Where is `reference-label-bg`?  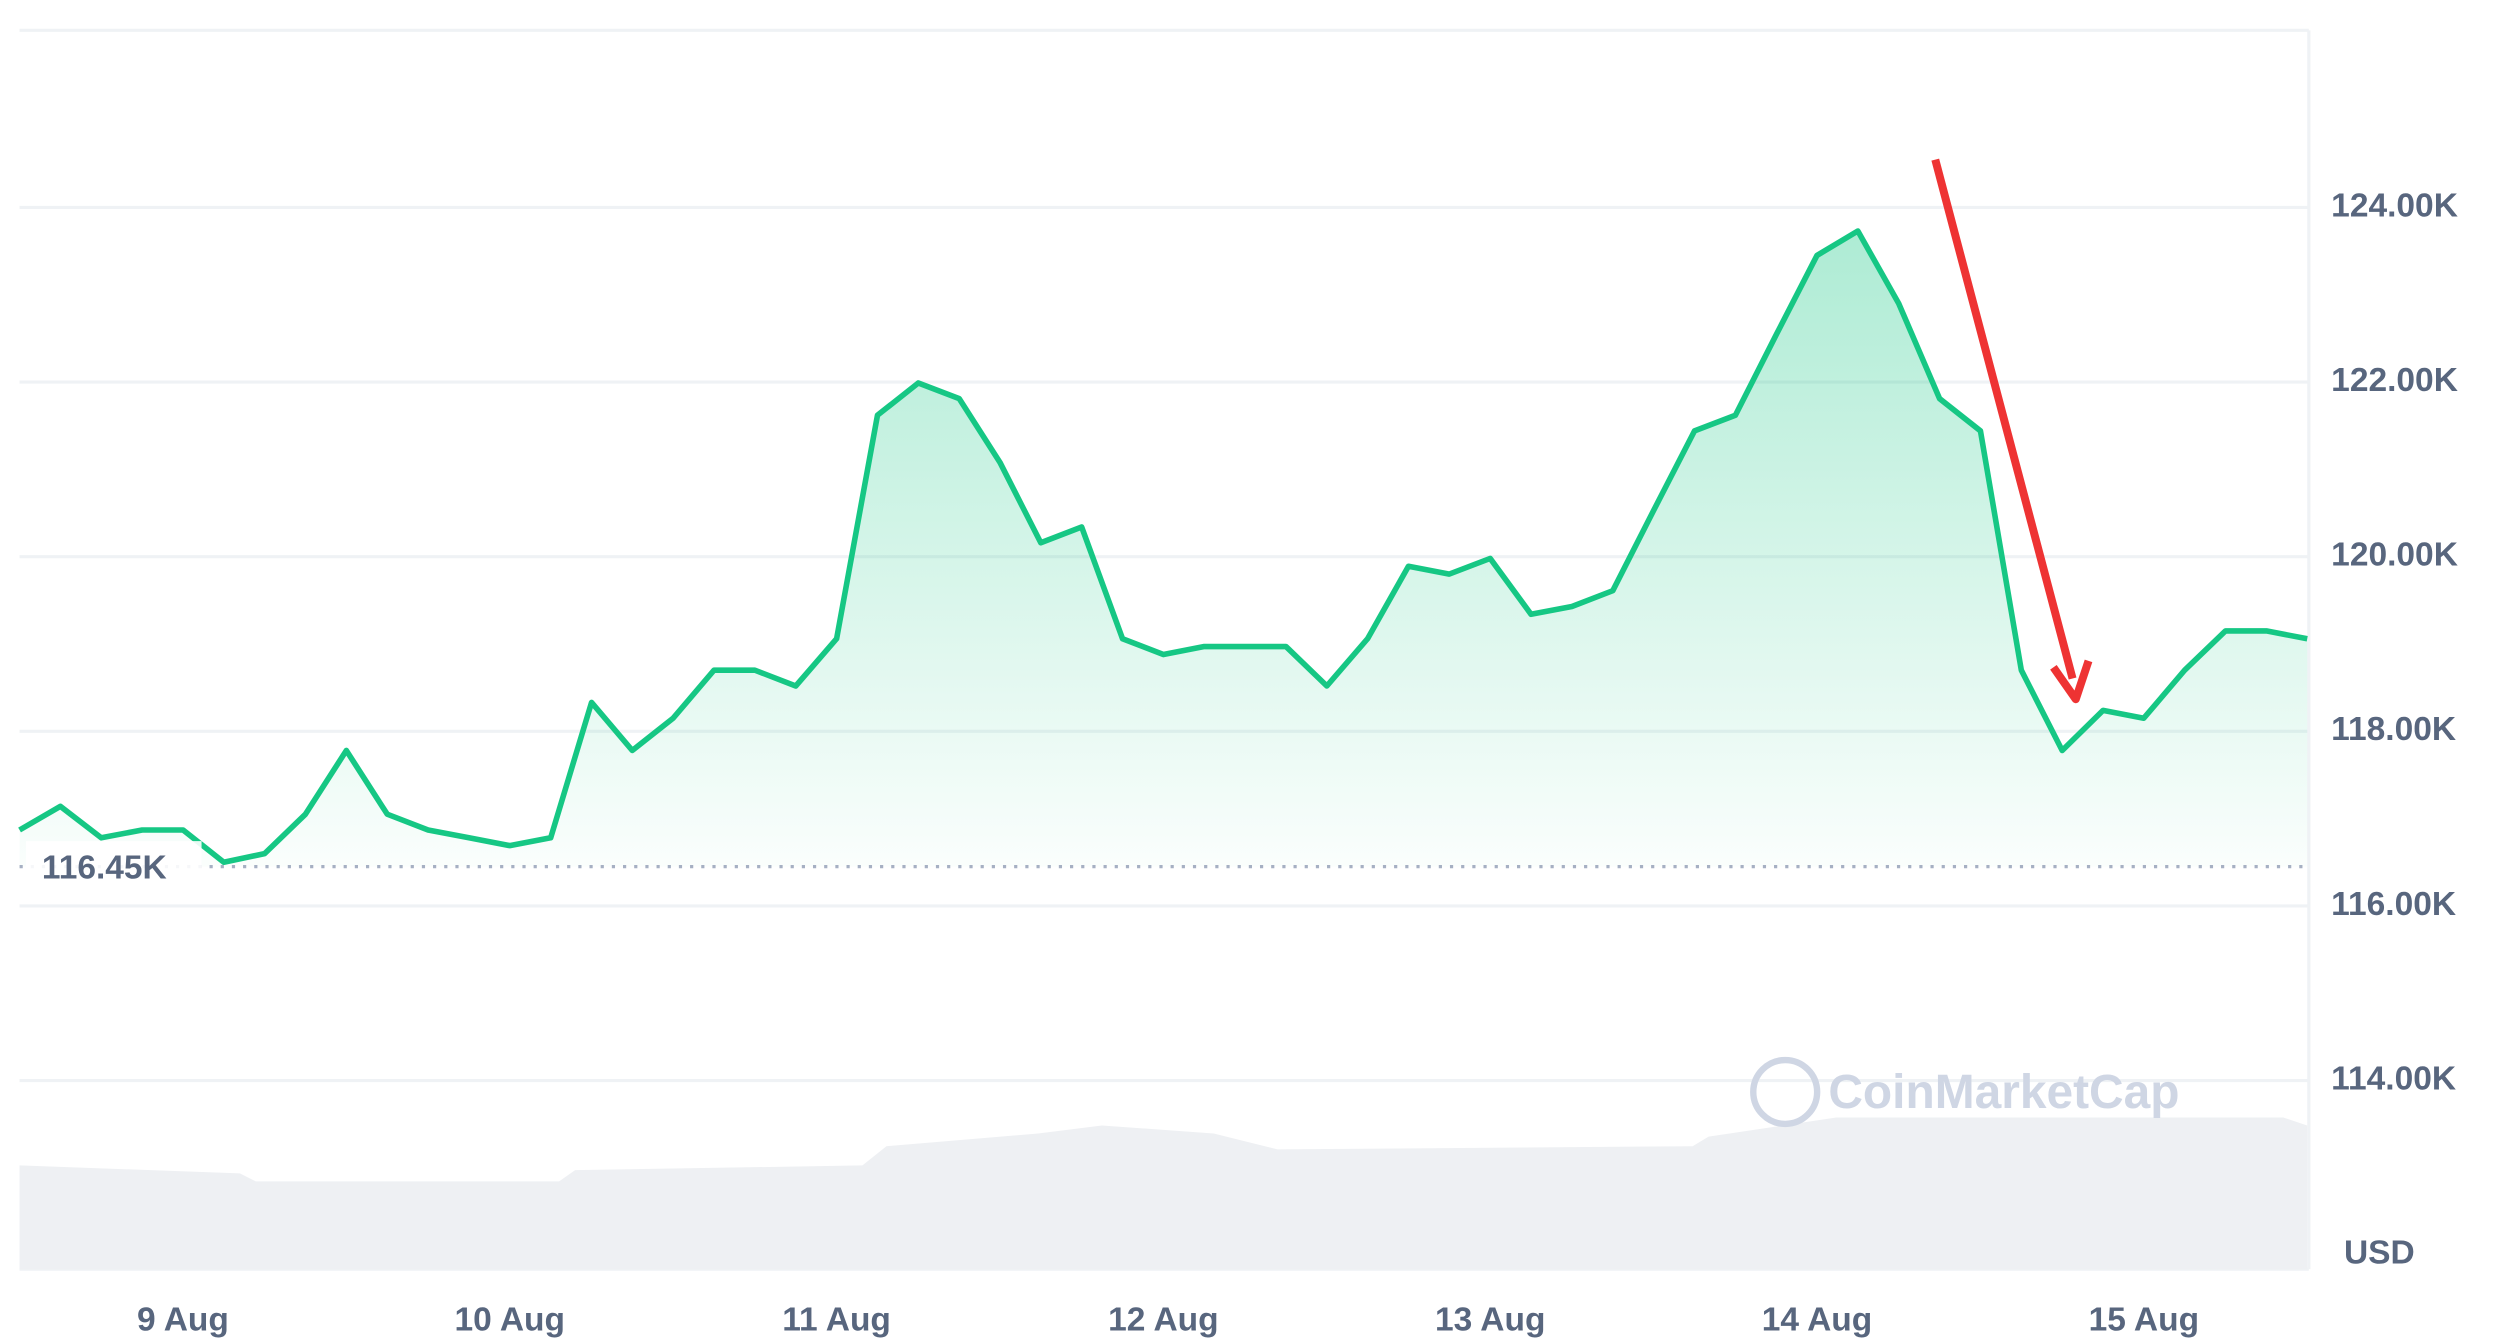
reference-label-bg is located at coordinates (113, 867).